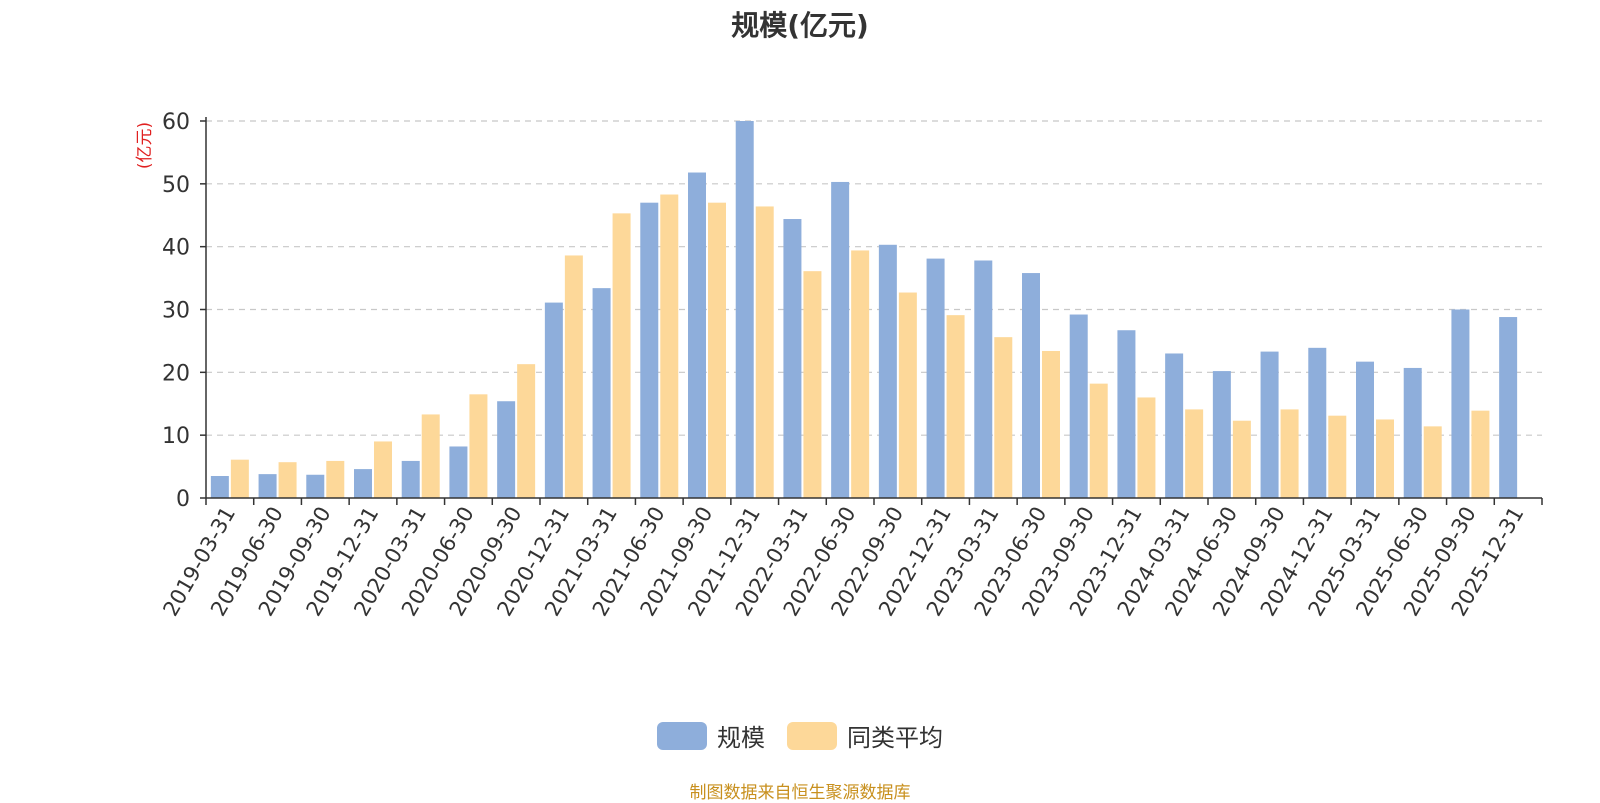  I want to click on y-tick-label: 40, so click(176, 248).